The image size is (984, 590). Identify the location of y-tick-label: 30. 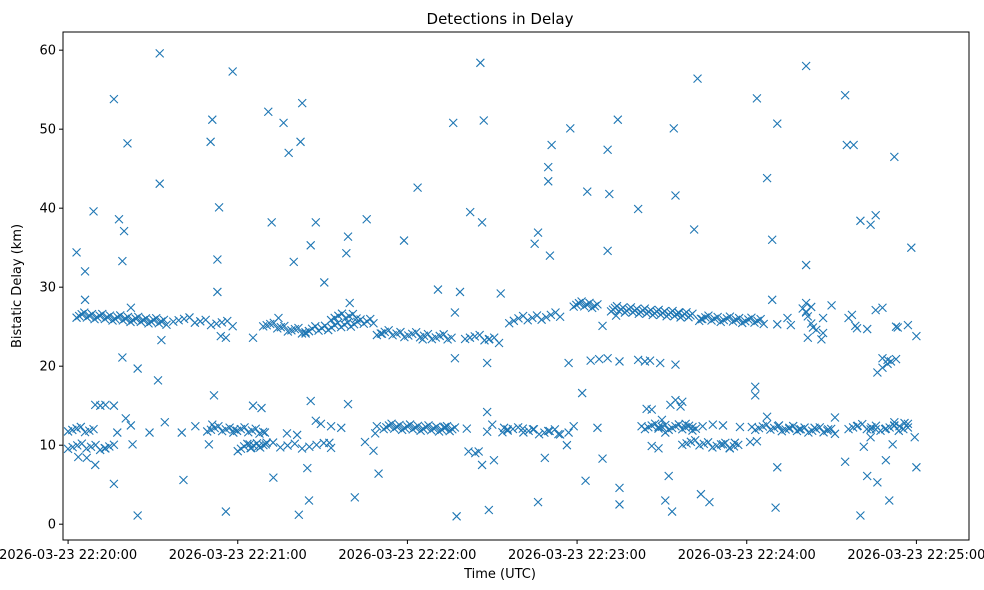
(47, 288).